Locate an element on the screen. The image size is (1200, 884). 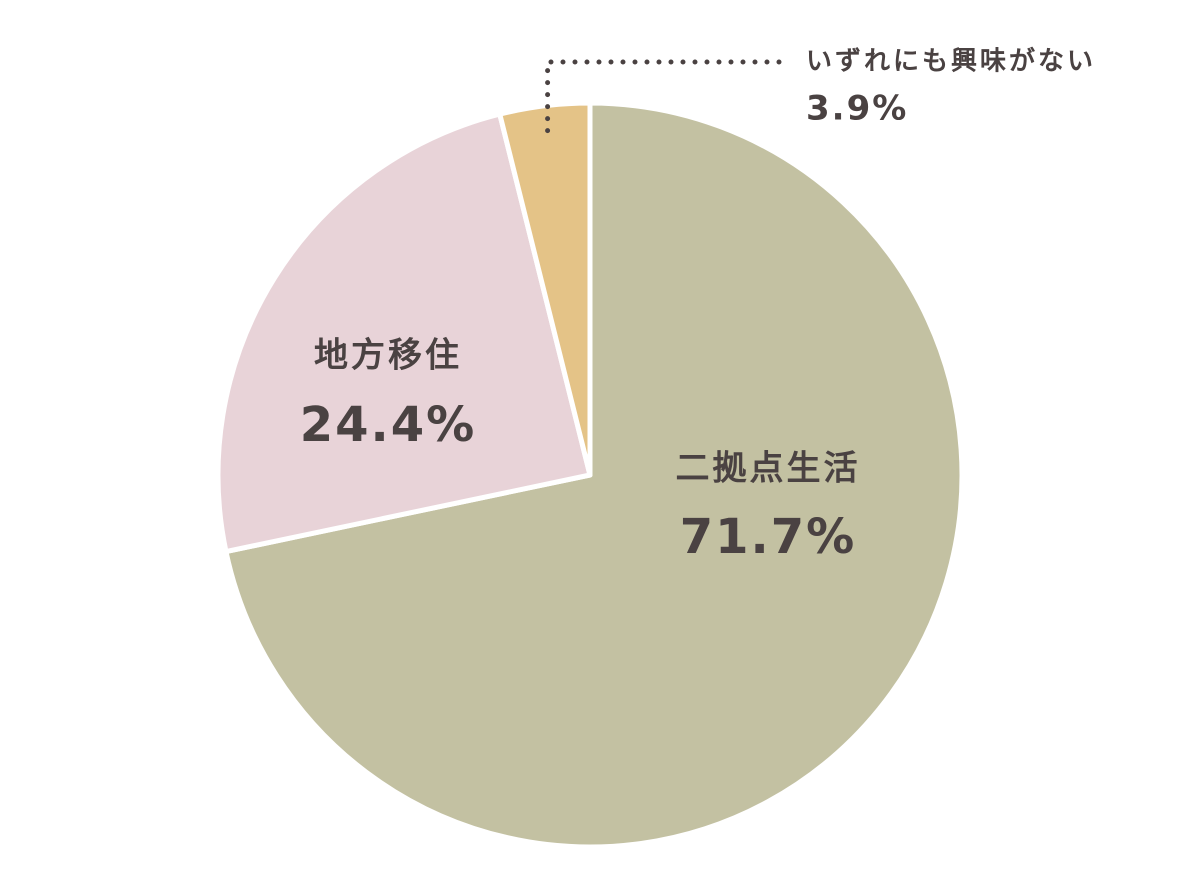
leader-line is located at coordinates (669, 96).